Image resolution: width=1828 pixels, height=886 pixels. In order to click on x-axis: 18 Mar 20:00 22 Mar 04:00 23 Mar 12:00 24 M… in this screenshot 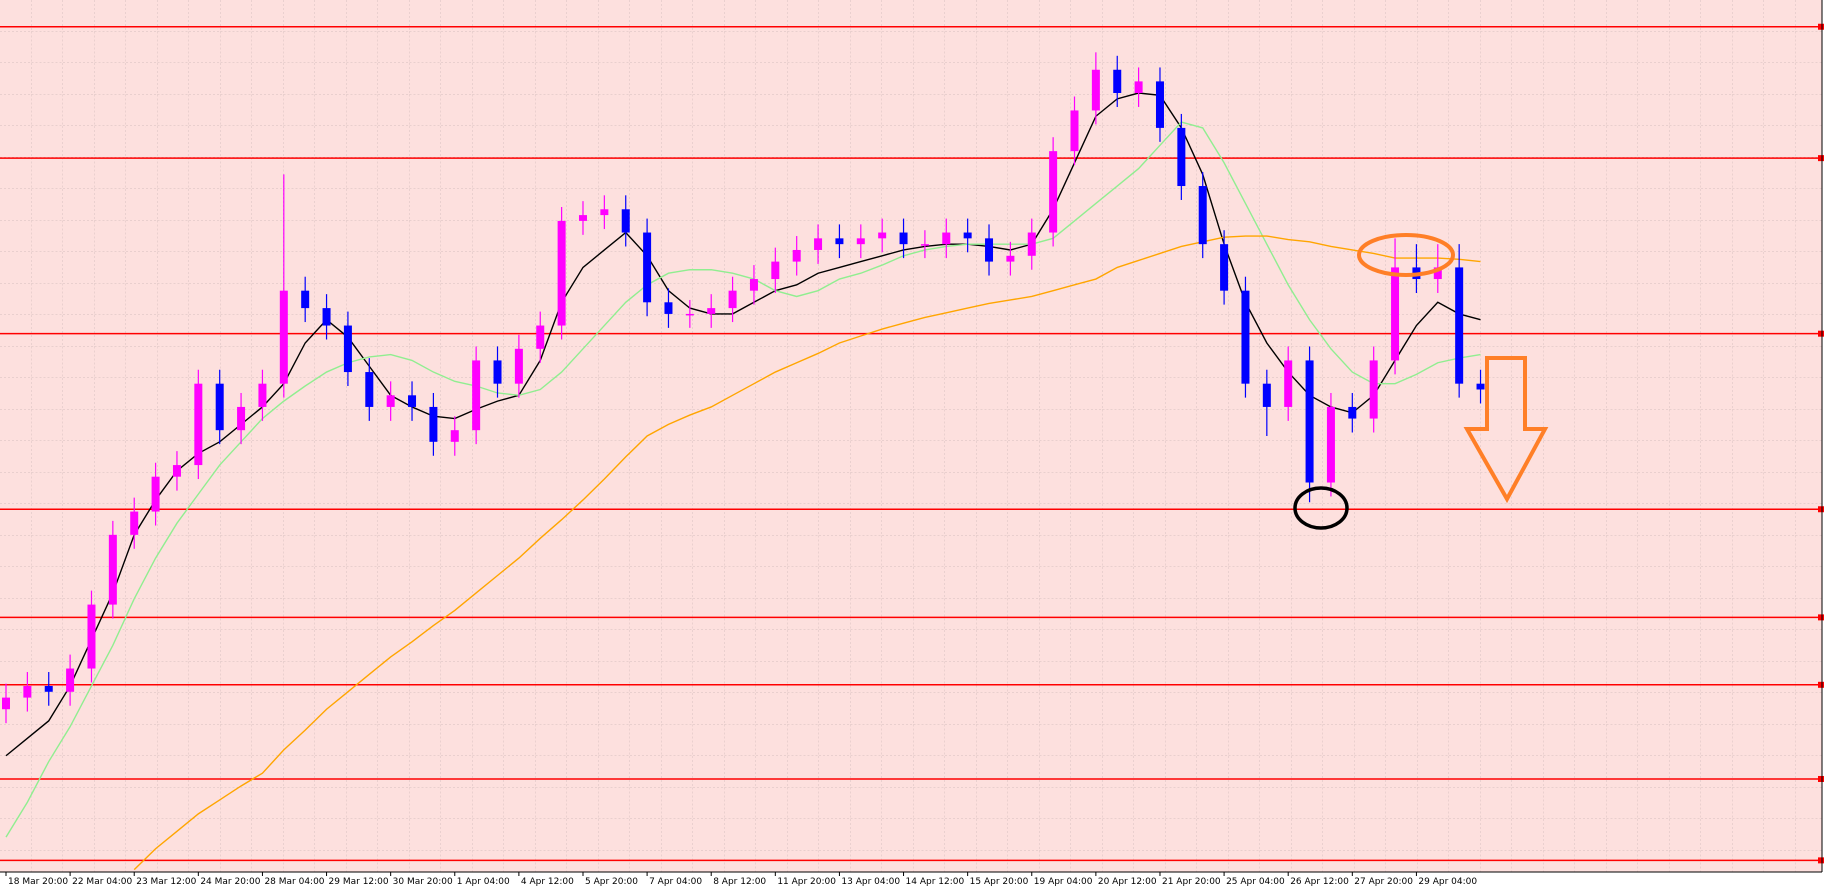, I will do `click(741, 879)`.